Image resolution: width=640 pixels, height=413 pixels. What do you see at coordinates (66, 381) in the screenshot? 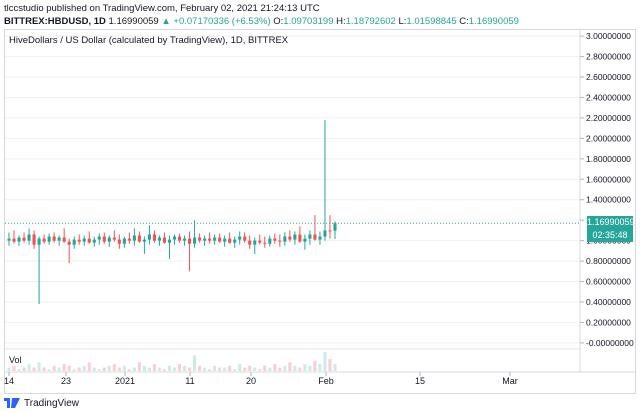
I see `x-tick-label: 23` at bounding box center [66, 381].